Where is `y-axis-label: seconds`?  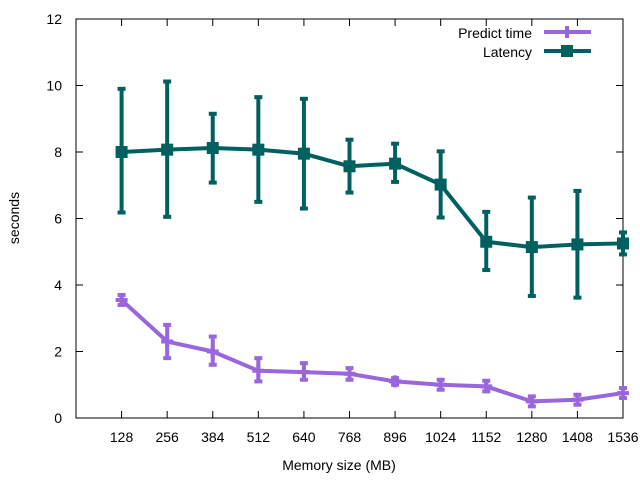
y-axis-label: seconds is located at coordinates (14, 218).